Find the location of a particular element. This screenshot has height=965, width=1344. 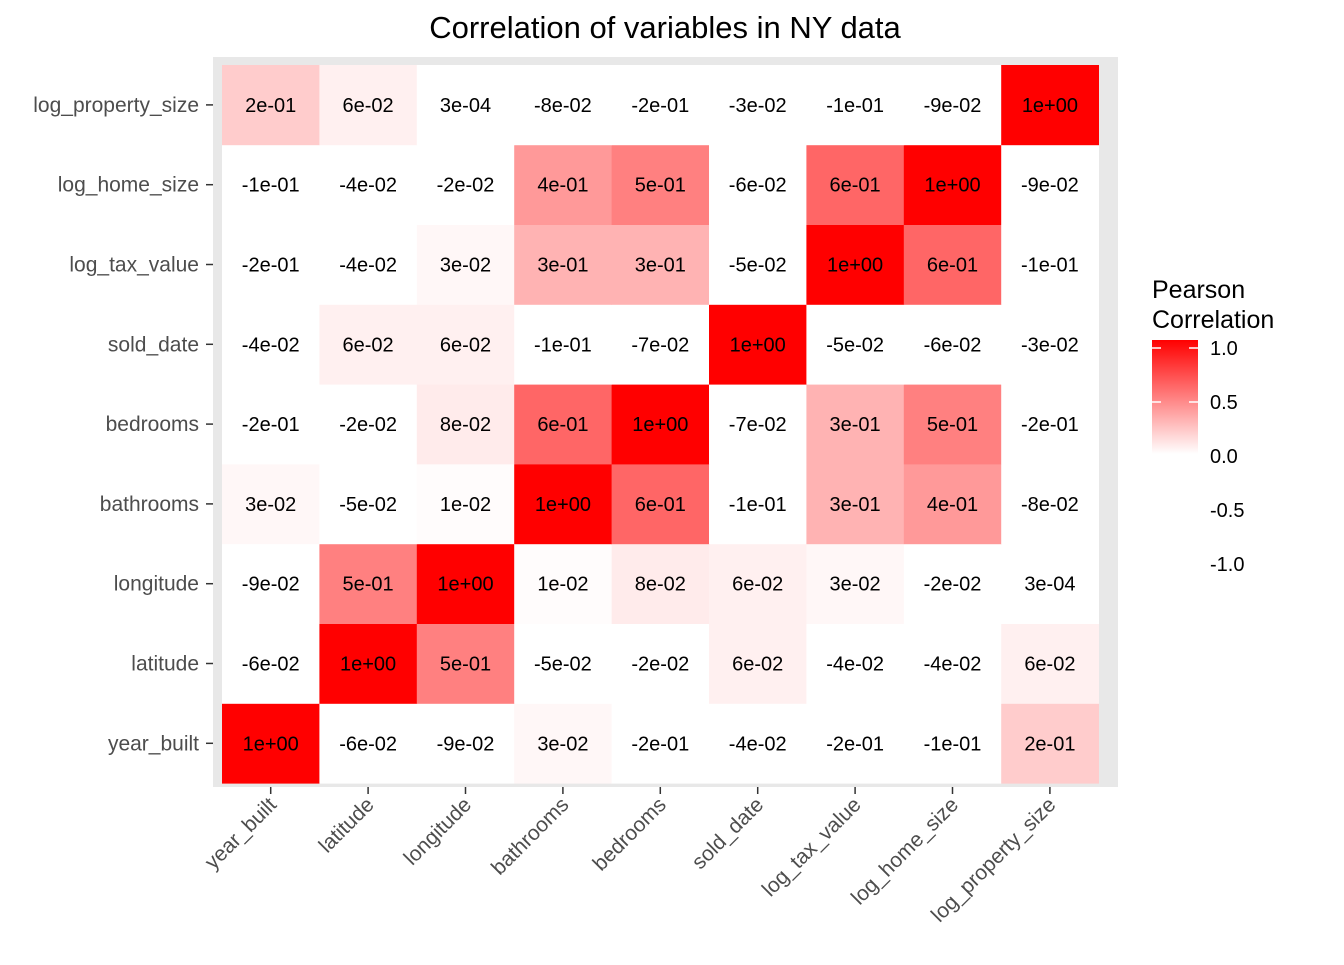

heatmap-cell-bathrooms-log_tax_value is located at coordinates (855, 504).